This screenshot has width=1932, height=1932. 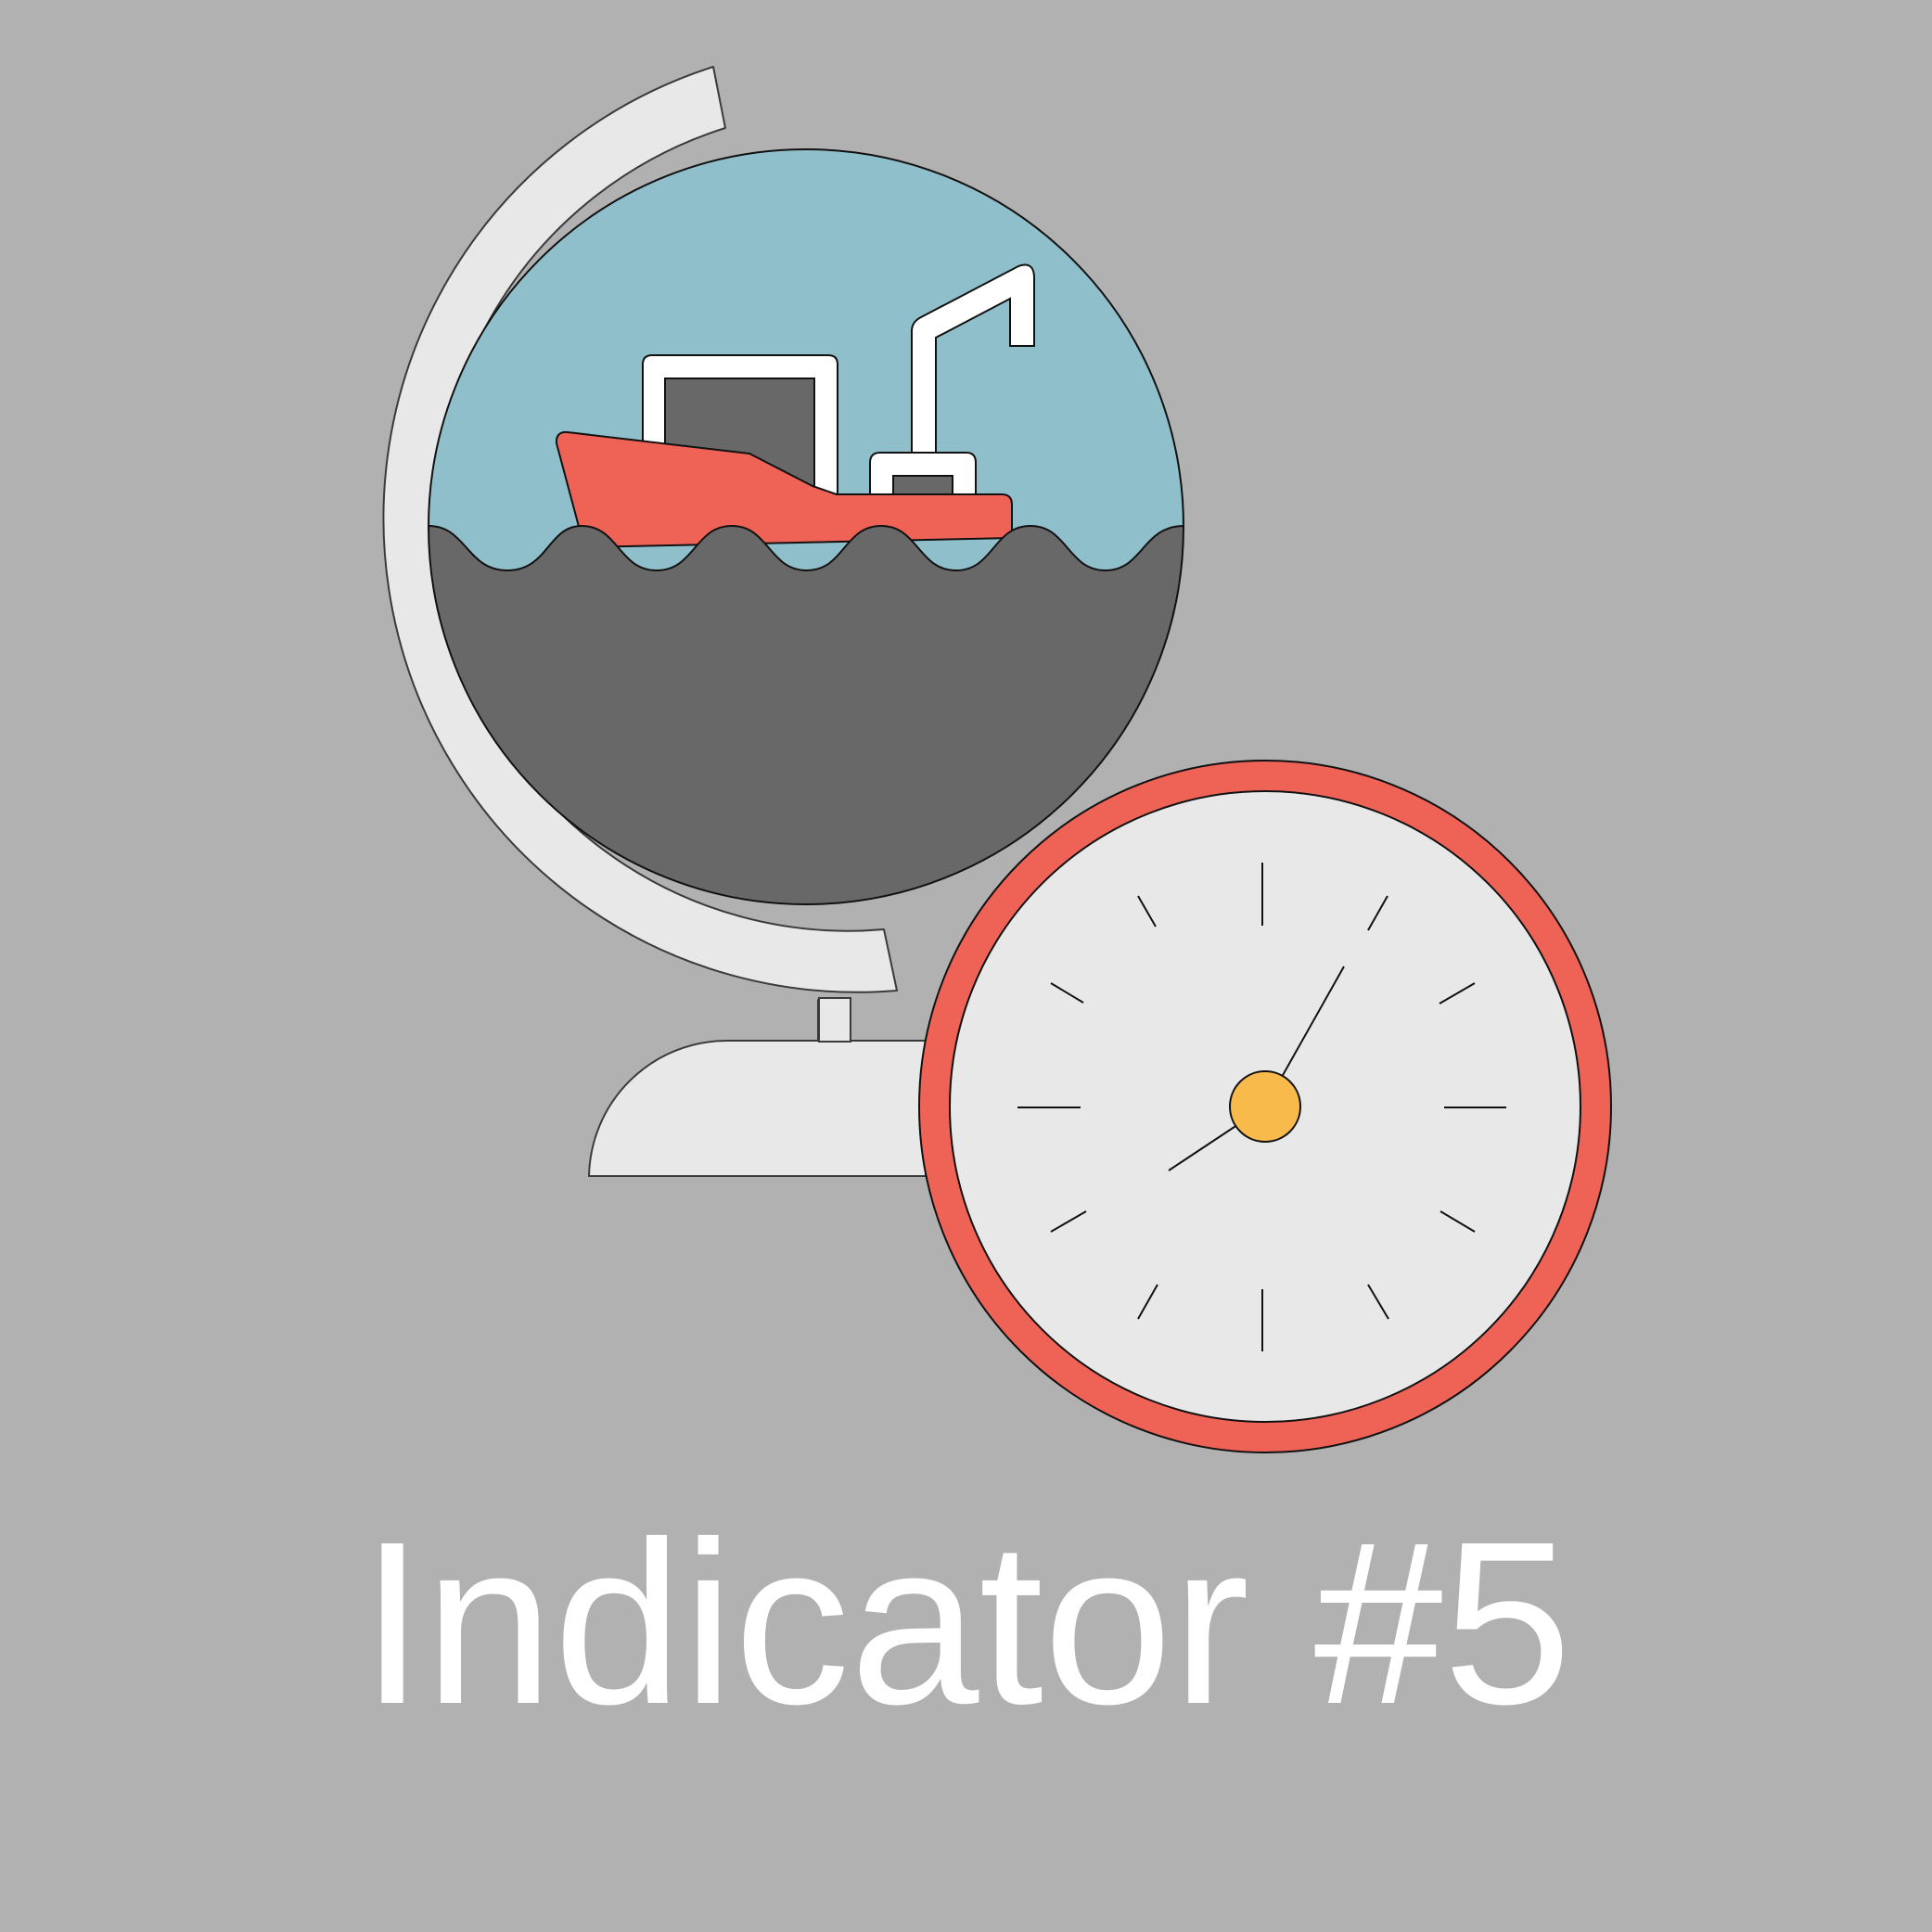 What do you see at coordinates (806, 714) in the screenshot?
I see `globe-sea` at bounding box center [806, 714].